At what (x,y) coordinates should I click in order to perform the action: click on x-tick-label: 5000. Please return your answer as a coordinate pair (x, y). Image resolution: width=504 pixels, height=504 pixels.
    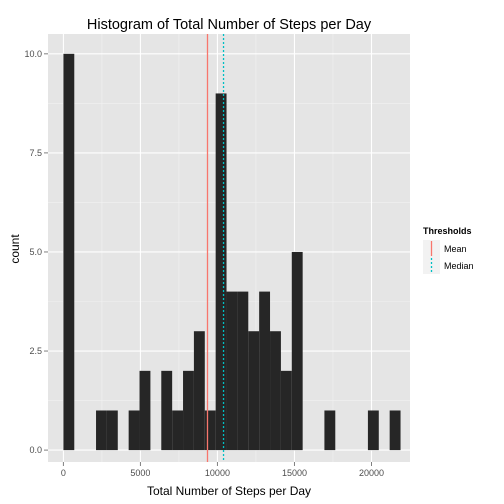
    Looking at the image, I should click on (140, 473).